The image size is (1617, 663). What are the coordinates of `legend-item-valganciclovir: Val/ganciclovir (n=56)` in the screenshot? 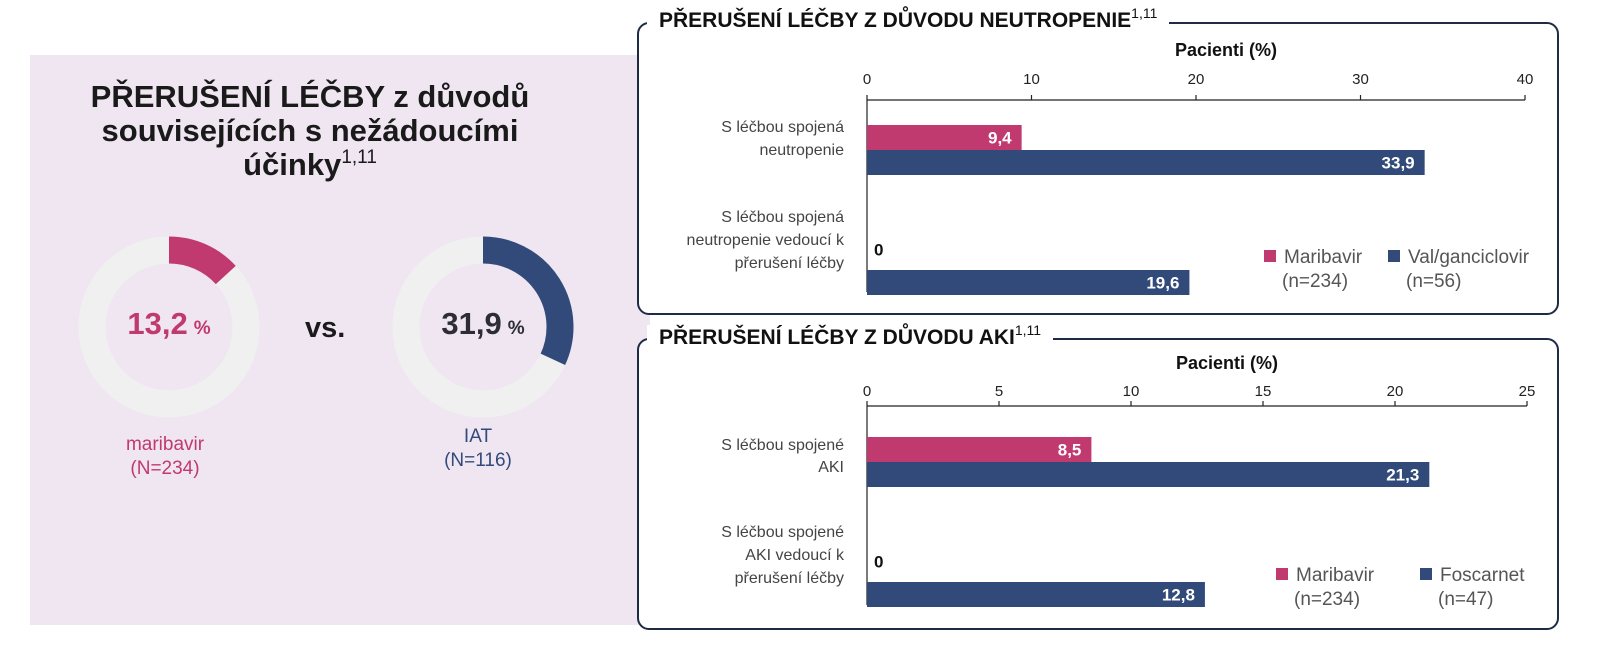 It's located at (1458, 270).